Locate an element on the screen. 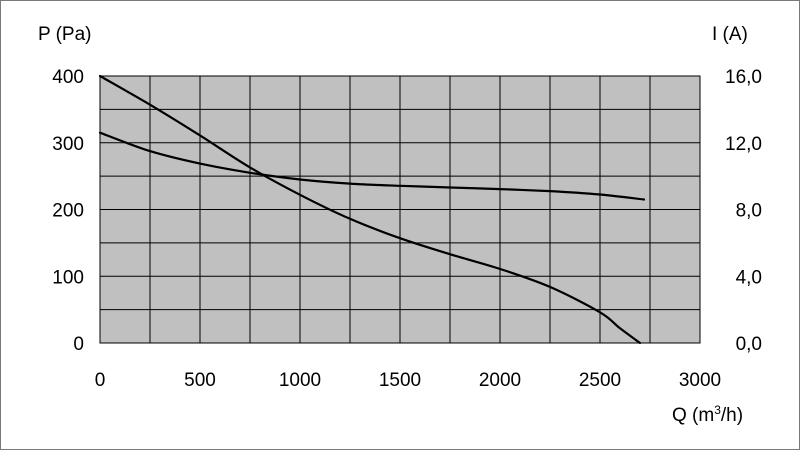 Image resolution: width=800 pixels, height=450 pixels. x-tick-label: 1000 is located at coordinates (300, 380).